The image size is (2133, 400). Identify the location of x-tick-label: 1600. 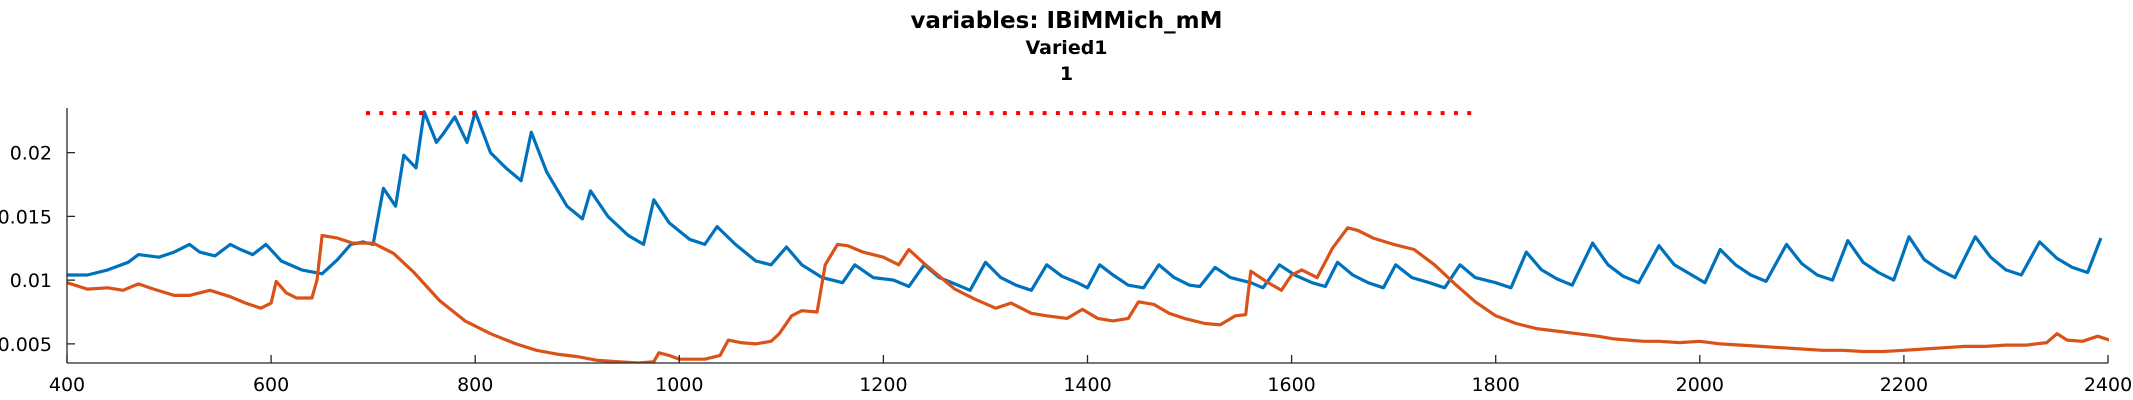
(1291, 385).